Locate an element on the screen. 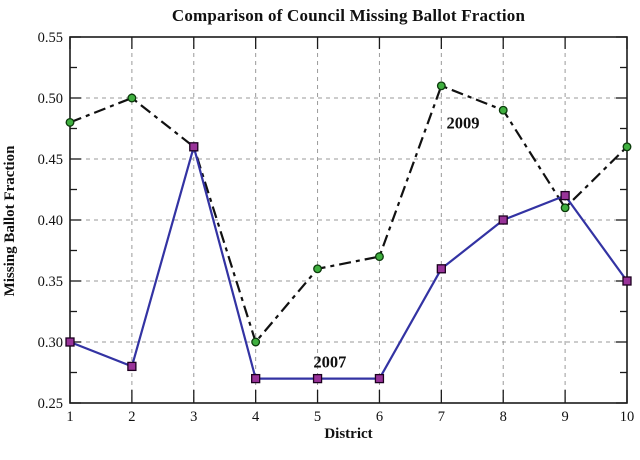 The image size is (640, 460). x-tick-label: 4 is located at coordinates (256, 417).